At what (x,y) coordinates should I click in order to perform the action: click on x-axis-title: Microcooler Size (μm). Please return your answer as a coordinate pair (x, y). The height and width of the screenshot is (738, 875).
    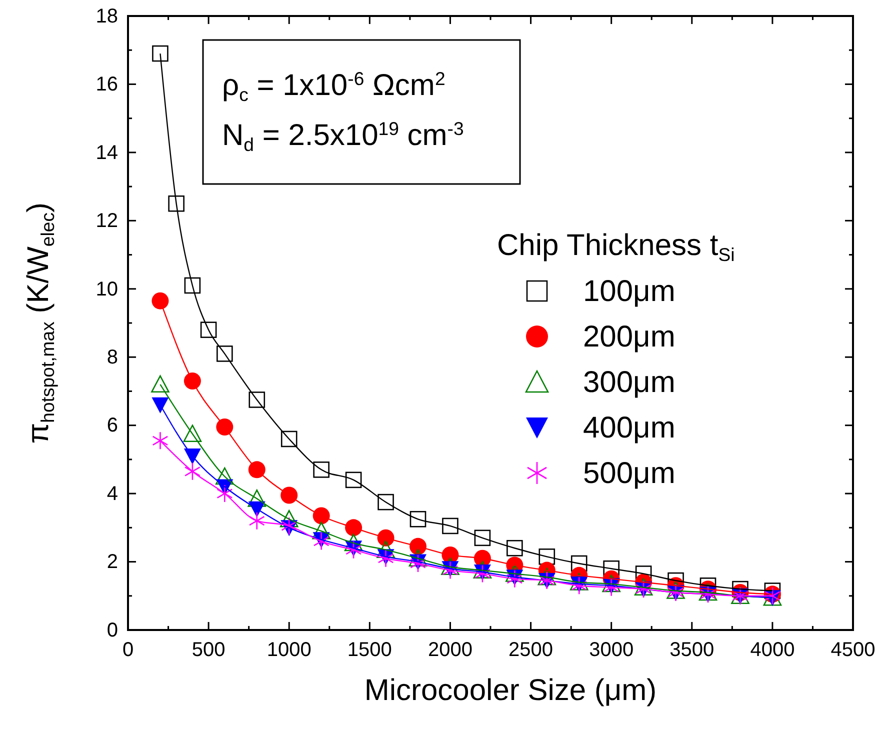
    Looking at the image, I should click on (510, 690).